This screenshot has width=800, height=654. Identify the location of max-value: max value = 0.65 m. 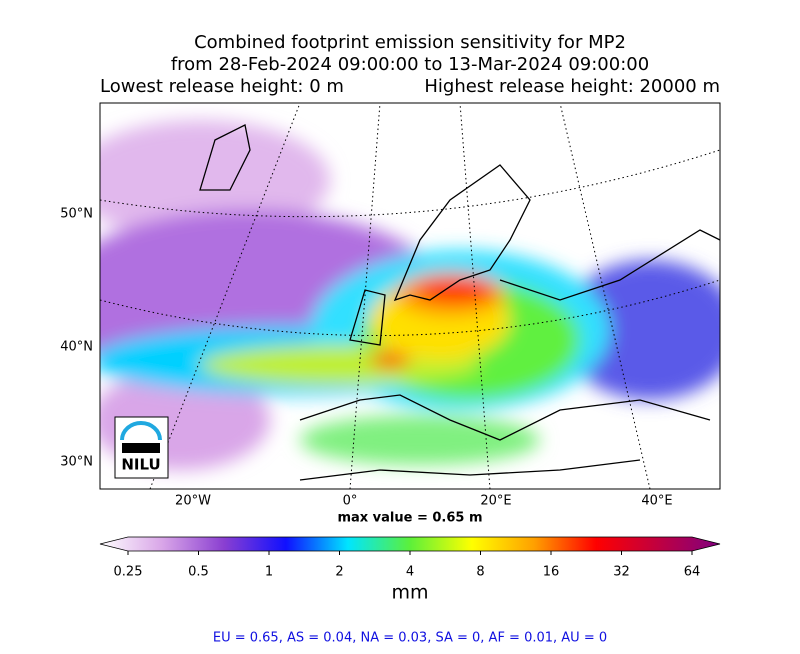
(409, 518).